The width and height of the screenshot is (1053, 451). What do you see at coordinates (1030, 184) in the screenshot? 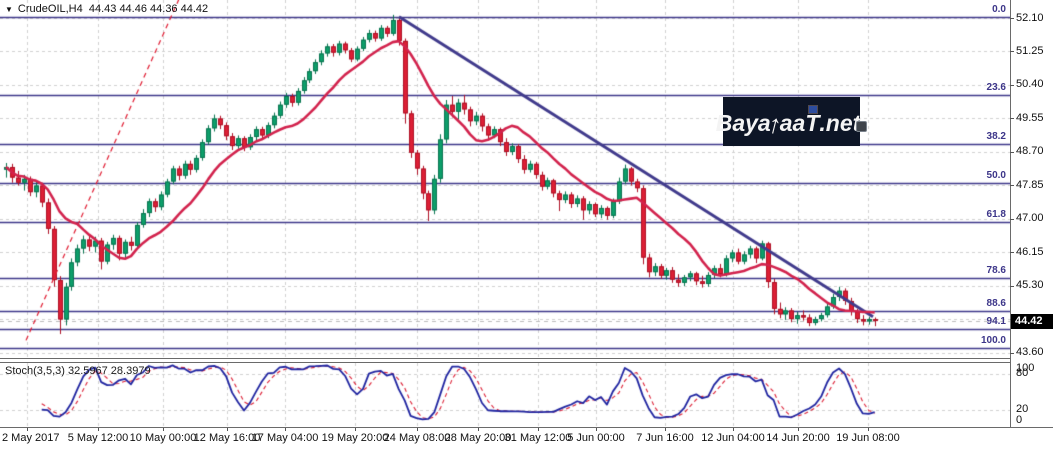
I see `price-axis-label: 47.85` at bounding box center [1030, 184].